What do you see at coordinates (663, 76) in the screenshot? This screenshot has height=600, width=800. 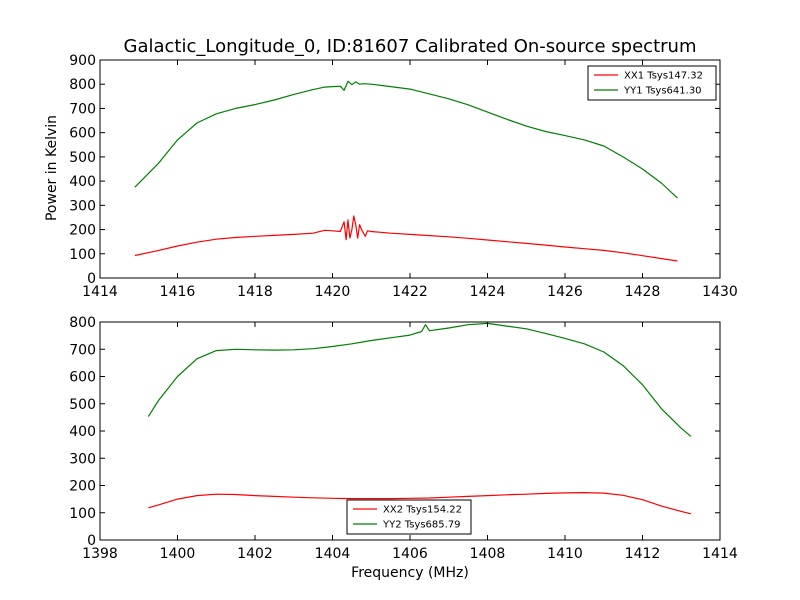 I see `legend-entry-label: XX1 Tsys147.32` at bounding box center [663, 76].